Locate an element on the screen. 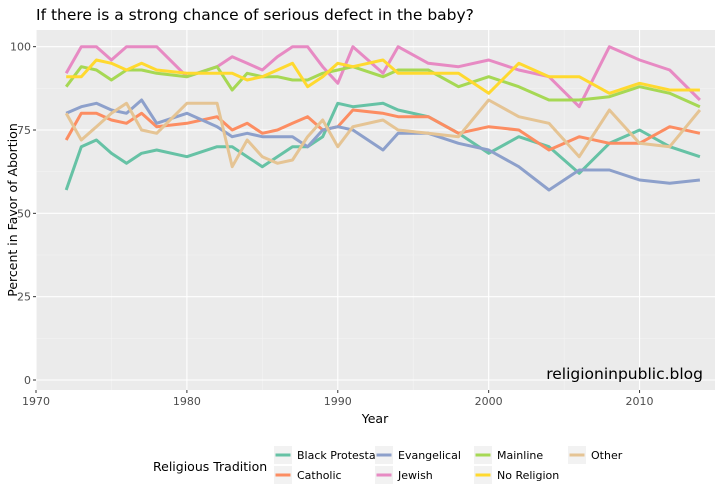 The width and height of the screenshot is (723, 499). x-tick-label: 2010 is located at coordinates (640, 401).